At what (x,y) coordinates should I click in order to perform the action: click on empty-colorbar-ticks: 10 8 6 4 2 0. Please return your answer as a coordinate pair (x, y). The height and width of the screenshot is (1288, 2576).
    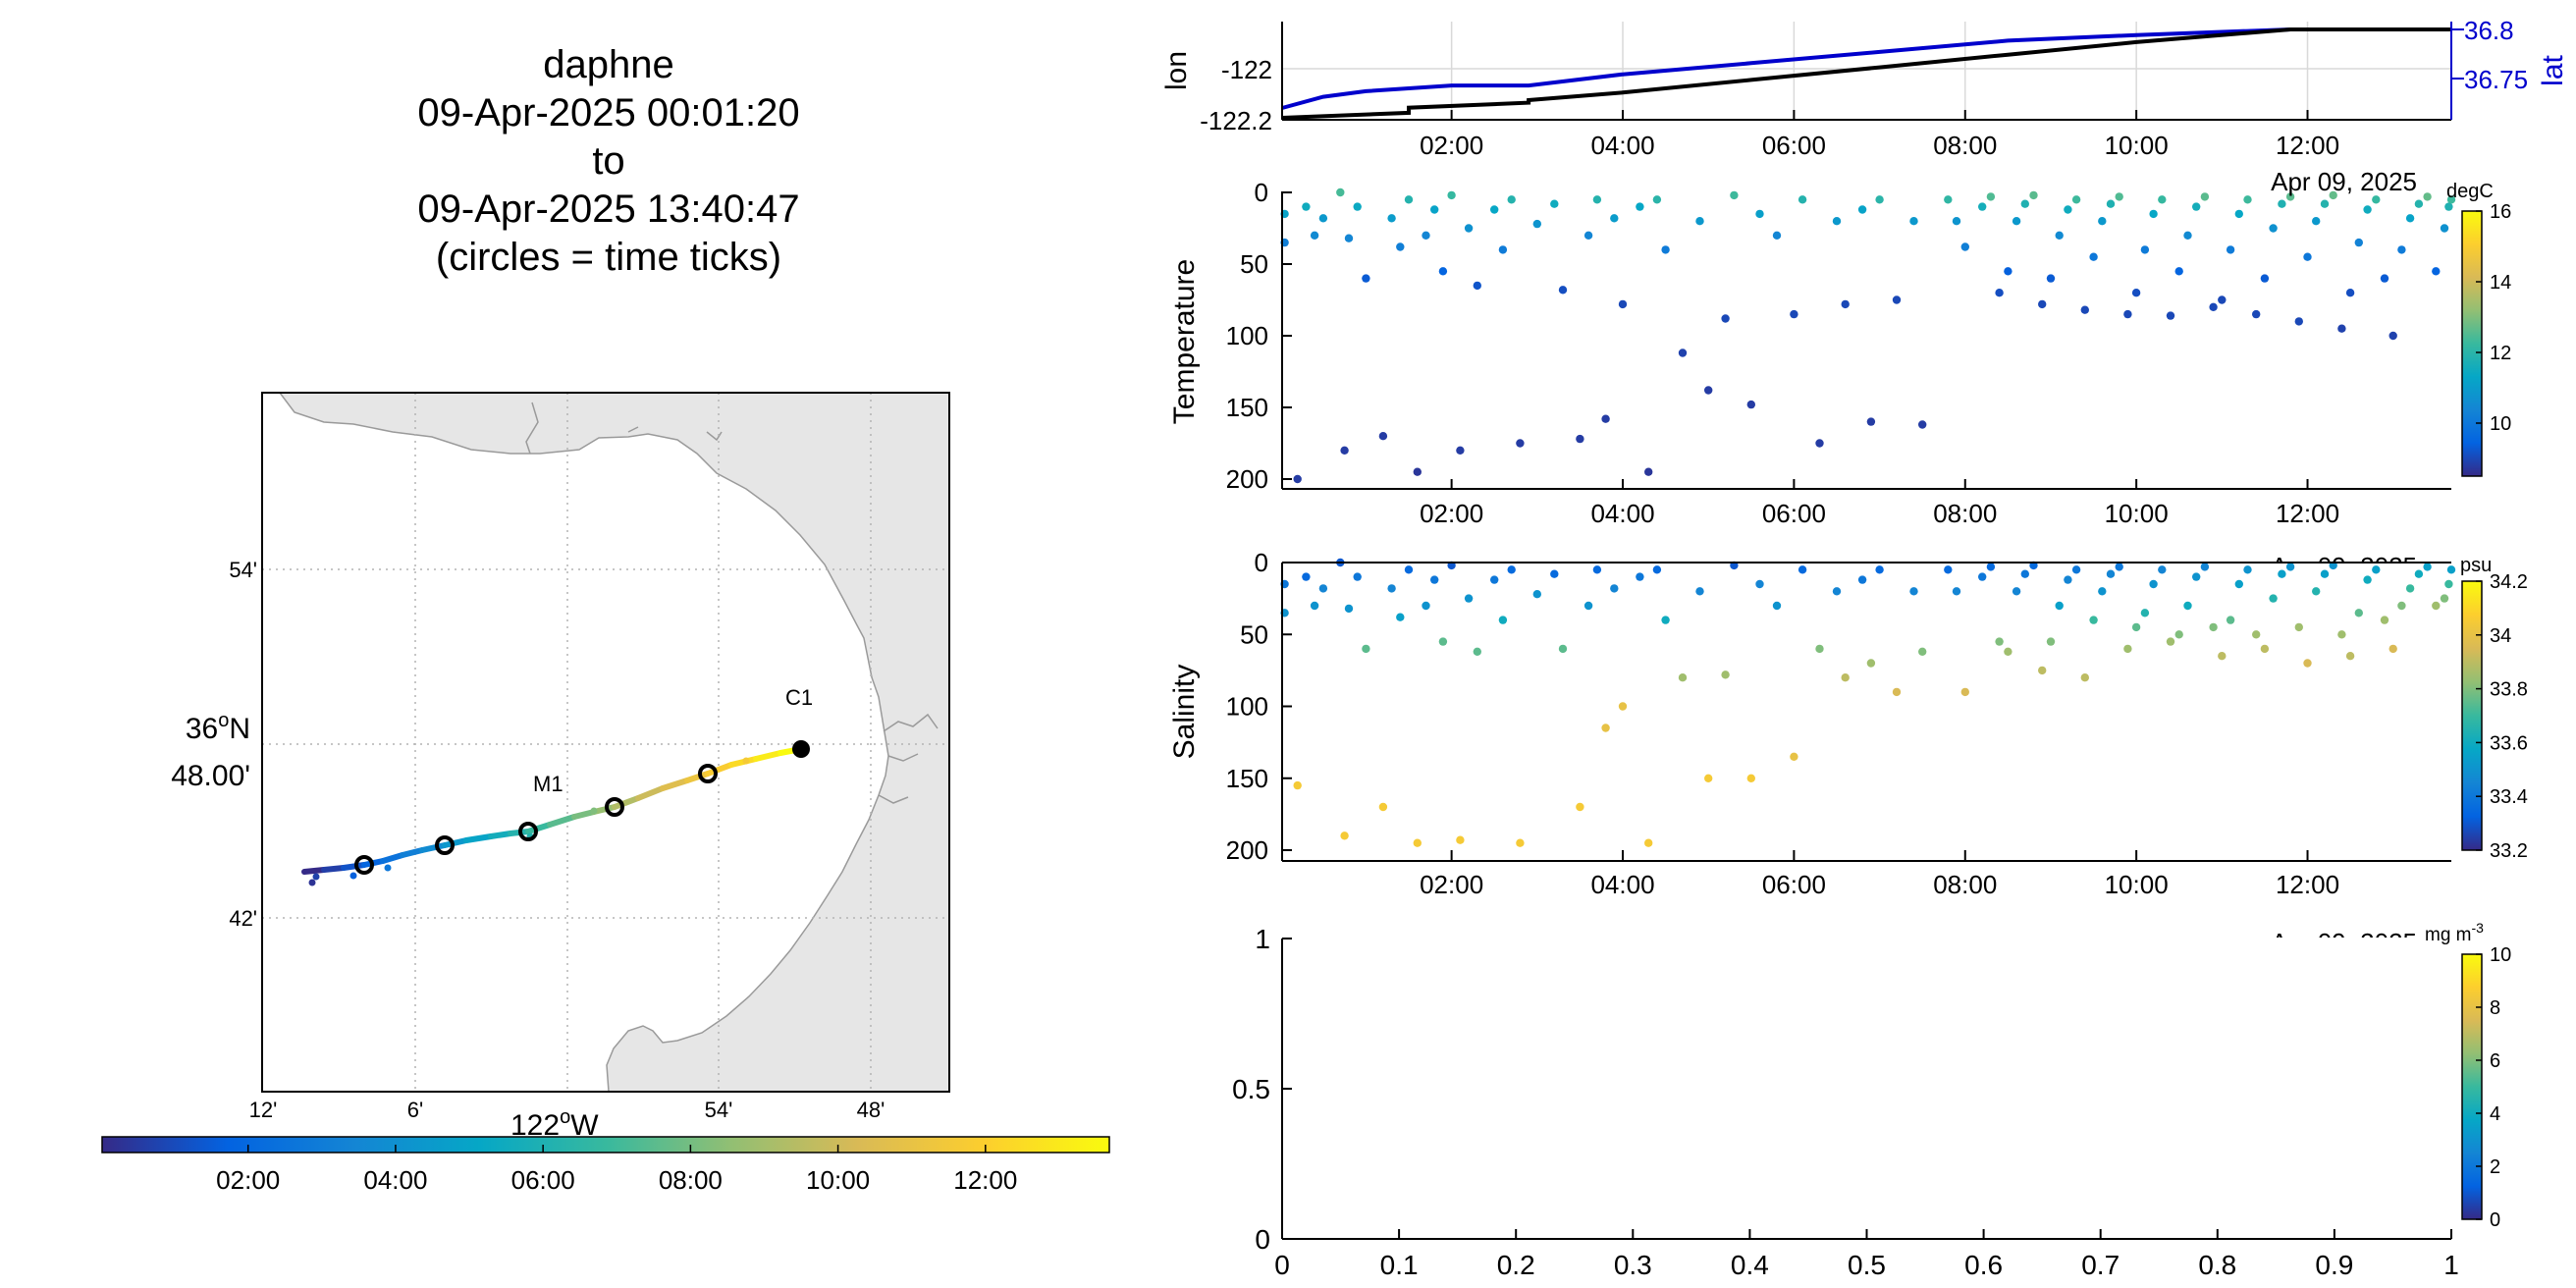
    Looking at the image, I should click on (2493, 1087).